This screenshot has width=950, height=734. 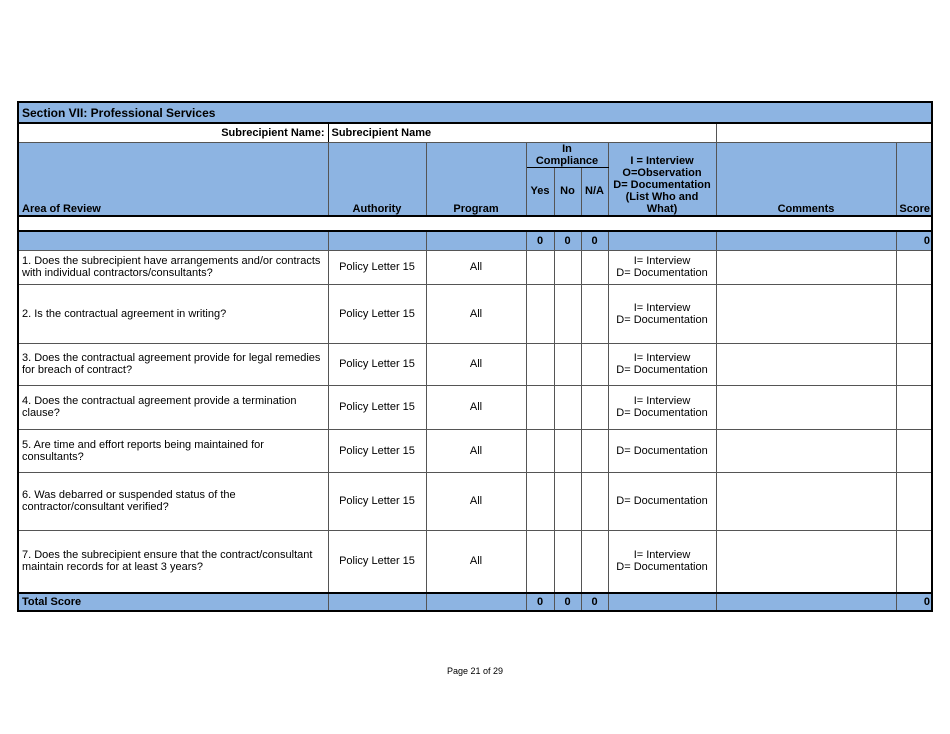 I want to click on page-number: Page 21 of 29, so click(x=475, y=671).